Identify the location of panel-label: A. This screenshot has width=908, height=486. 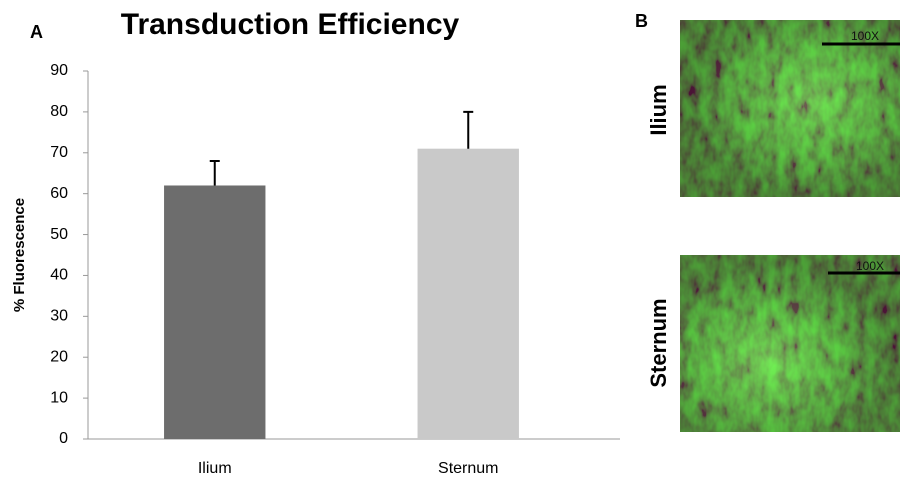
(36, 32).